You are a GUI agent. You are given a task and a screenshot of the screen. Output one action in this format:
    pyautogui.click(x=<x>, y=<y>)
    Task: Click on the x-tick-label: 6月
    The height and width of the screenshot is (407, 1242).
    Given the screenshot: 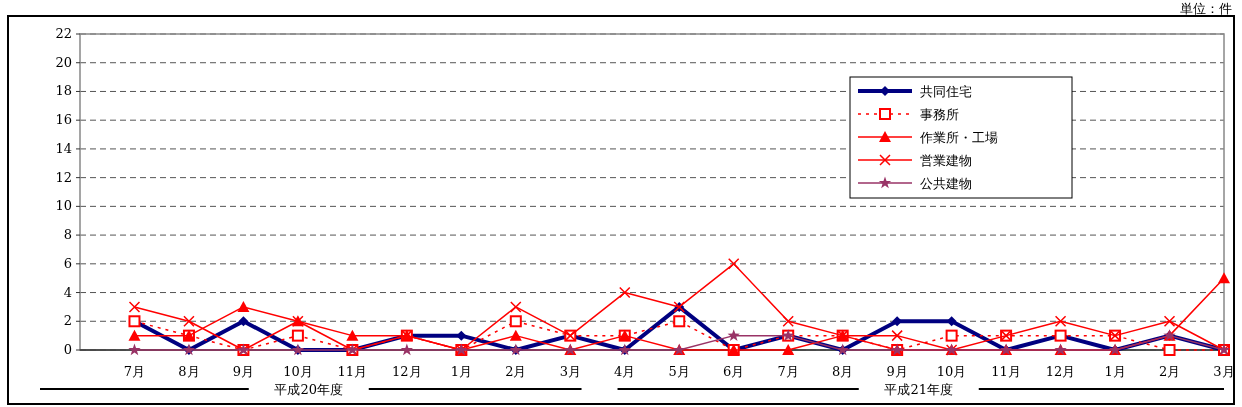 What is the action you would take?
    pyautogui.click(x=734, y=371)
    